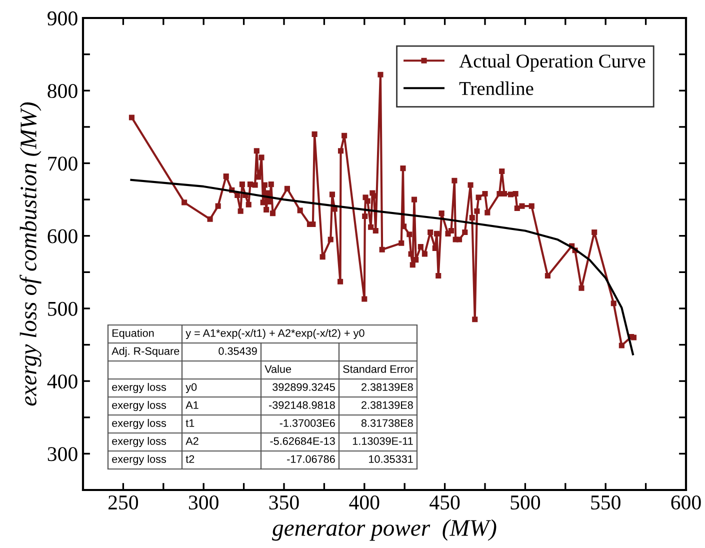 The height and width of the screenshot is (548, 705). What do you see at coordinates (552, 63) in the screenshot?
I see `legend-label: Actual Operation Curve` at bounding box center [552, 63].